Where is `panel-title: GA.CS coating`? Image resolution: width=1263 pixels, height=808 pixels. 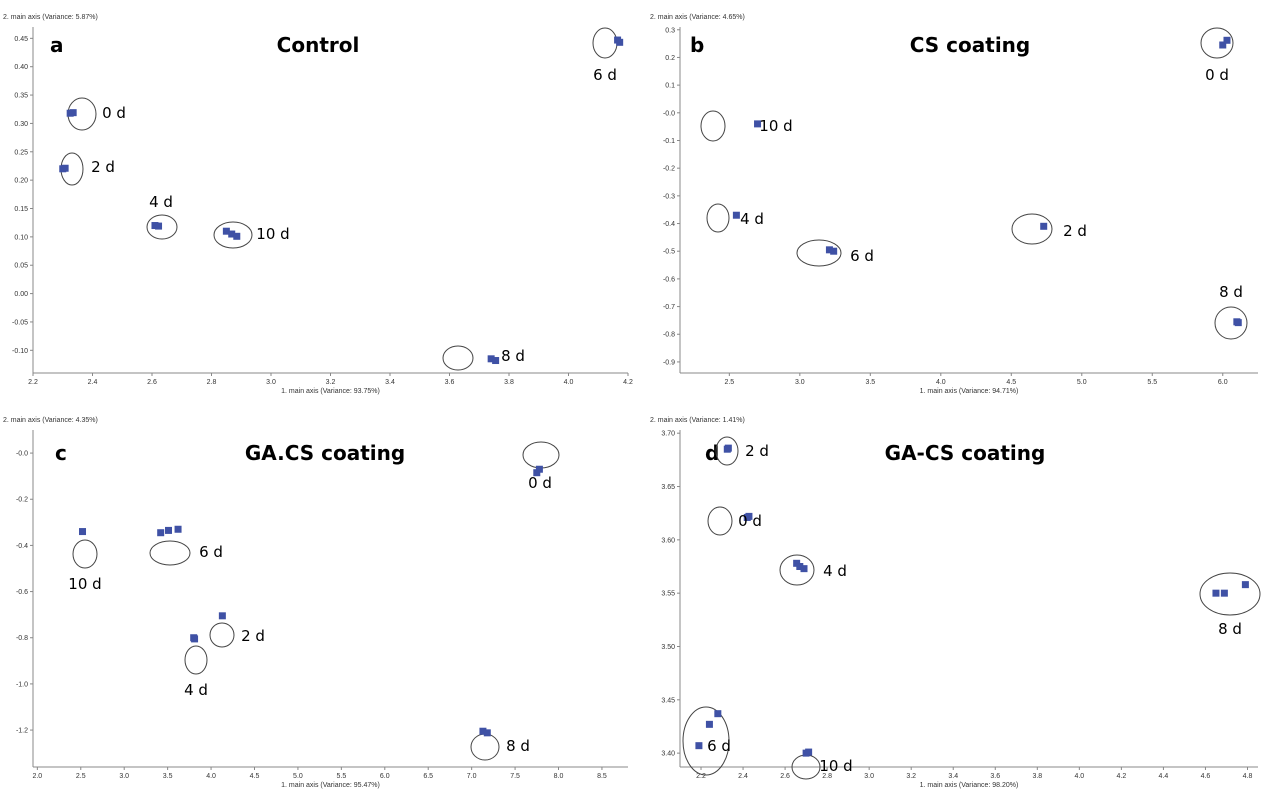 panel-title: GA.CS coating is located at coordinates (325, 453).